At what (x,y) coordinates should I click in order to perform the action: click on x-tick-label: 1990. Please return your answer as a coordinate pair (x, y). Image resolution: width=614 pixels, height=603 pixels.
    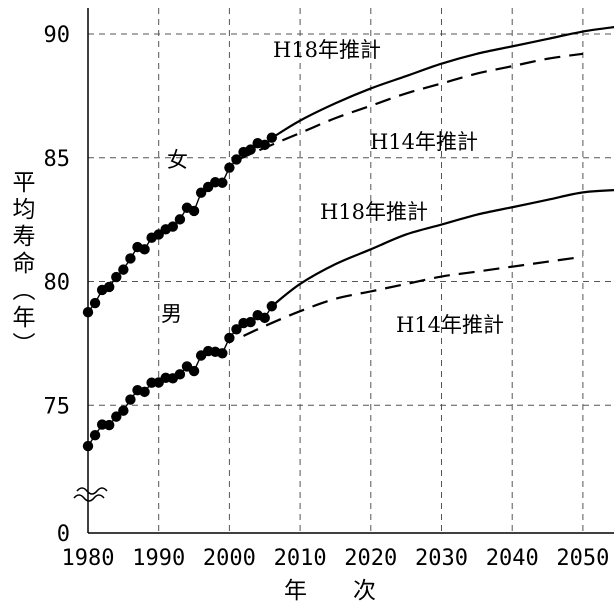
    Looking at the image, I should click on (158, 558).